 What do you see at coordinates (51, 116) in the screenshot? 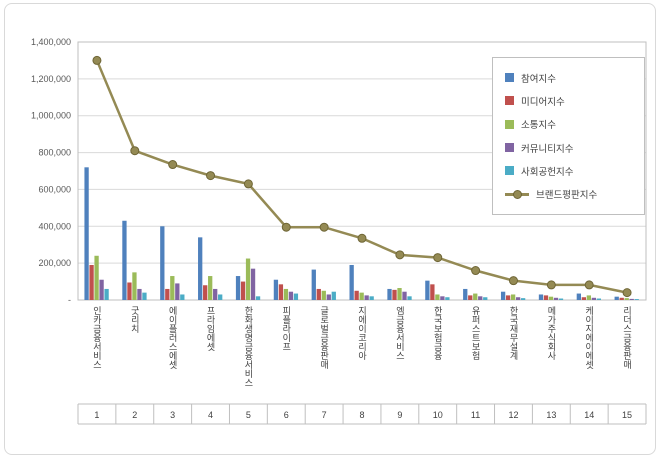
I see `y-axis-label: 1,000,000` at bounding box center [51, 116].